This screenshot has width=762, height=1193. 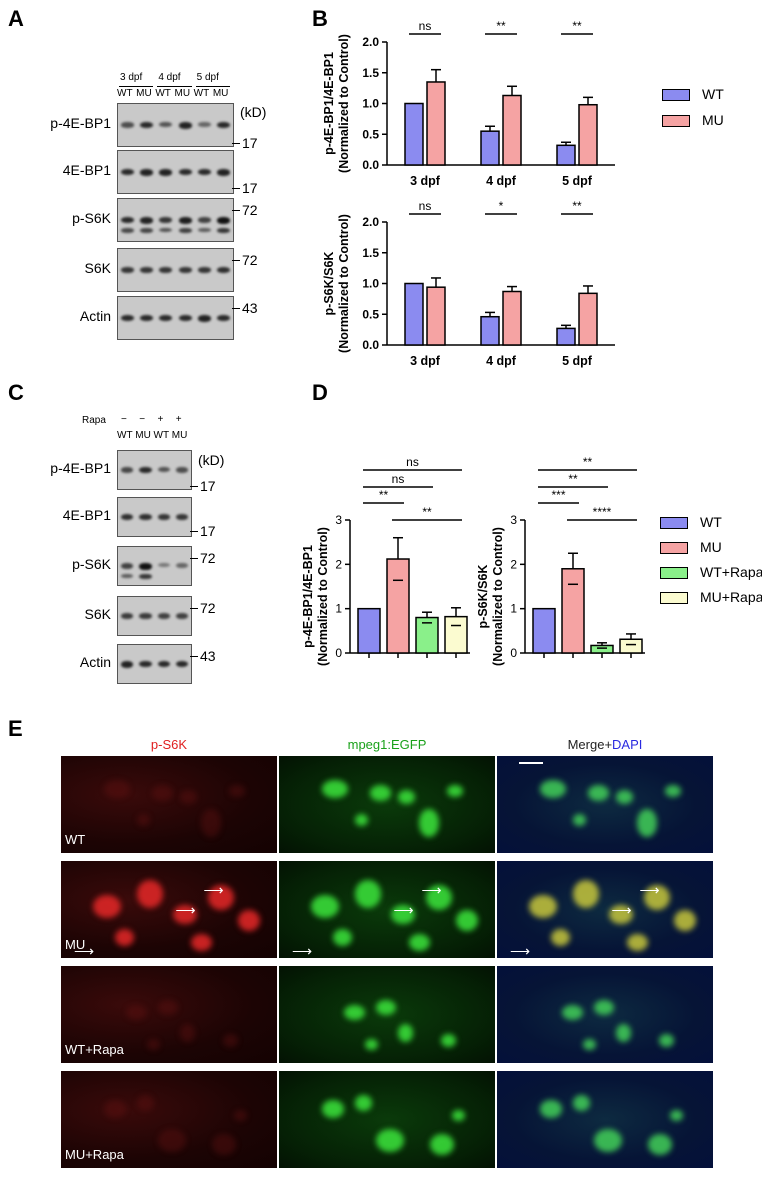 What do you see at coordinates (169, 77) in the screenshot?
I see `lane-day-label: 4 dpf` at bounding box center [169, 77].